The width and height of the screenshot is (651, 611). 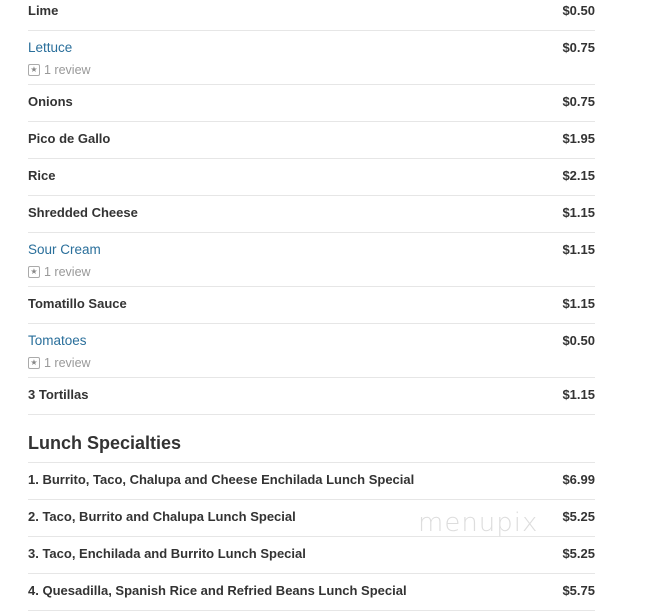 What do you see at coordinates (478, 523) in the screenshot?
I see `watermark: menupix` at bounding box center [478, 523].